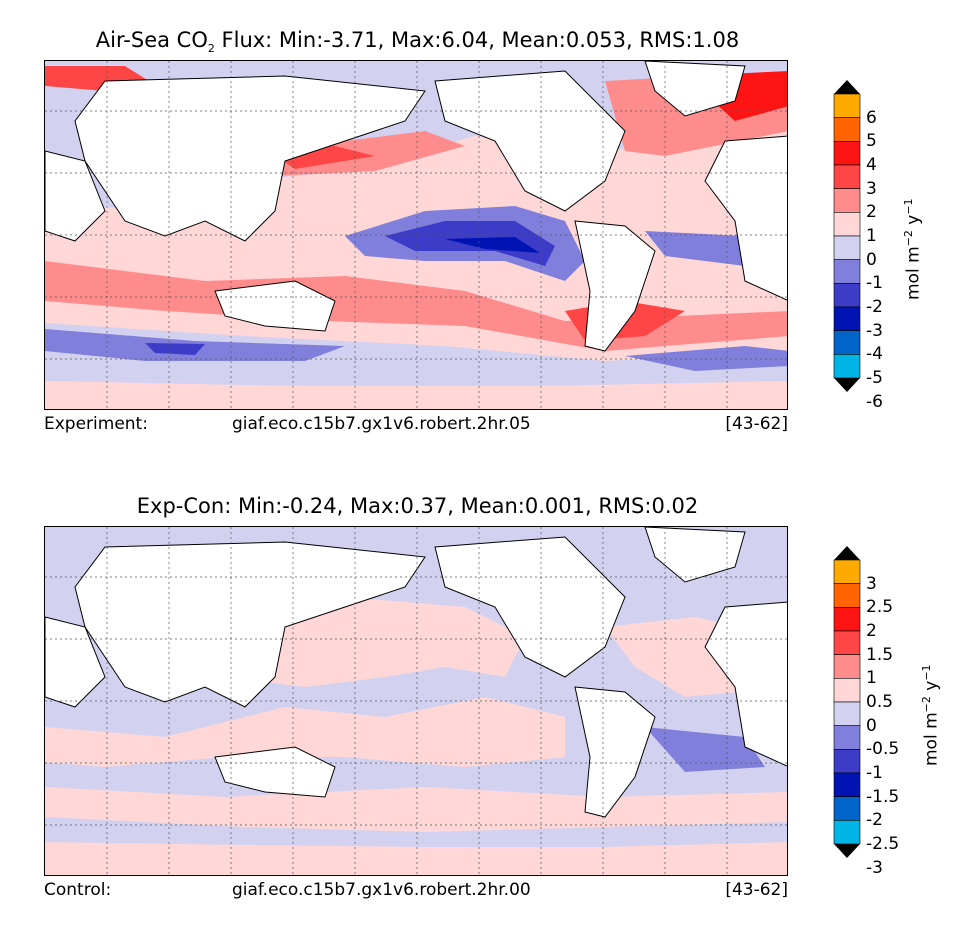 This screenshot has width=975, height=932. What do you see at coordinates (75, 662) in the screenshot?
I see `diff-land-europe-africa-west` at bounding box center [75, 662].